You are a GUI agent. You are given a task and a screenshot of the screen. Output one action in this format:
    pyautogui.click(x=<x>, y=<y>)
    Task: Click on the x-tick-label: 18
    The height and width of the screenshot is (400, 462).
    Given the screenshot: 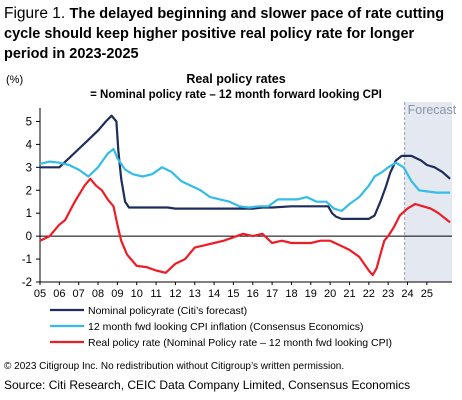 What is the action you would take?
    pyautogui.click(x=291, y=294)
    